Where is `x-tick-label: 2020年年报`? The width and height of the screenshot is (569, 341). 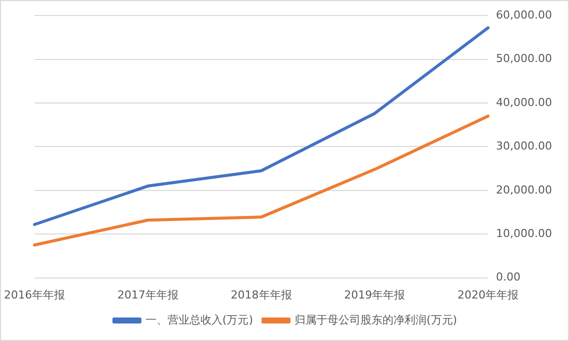
x-tick-label: 2020年年报 is located at coordinates (488, 295).